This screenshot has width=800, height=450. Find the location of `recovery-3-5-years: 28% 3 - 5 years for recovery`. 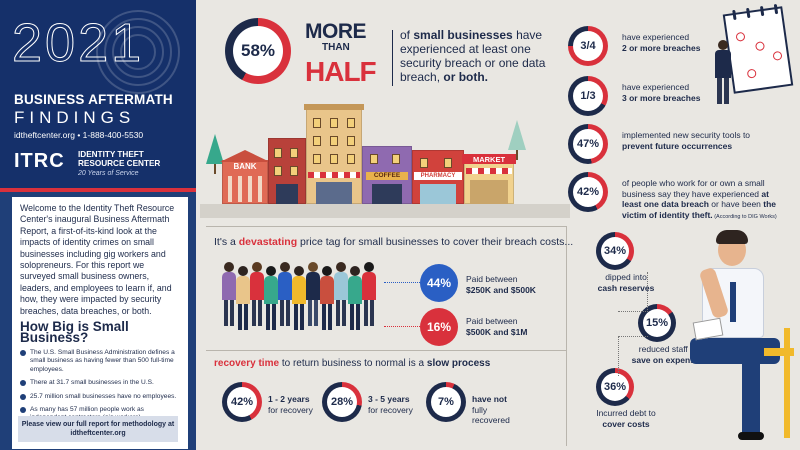

recovery-3-5-years: 28% 3 - 5 years for recovery is located at coordinates (372, 407).